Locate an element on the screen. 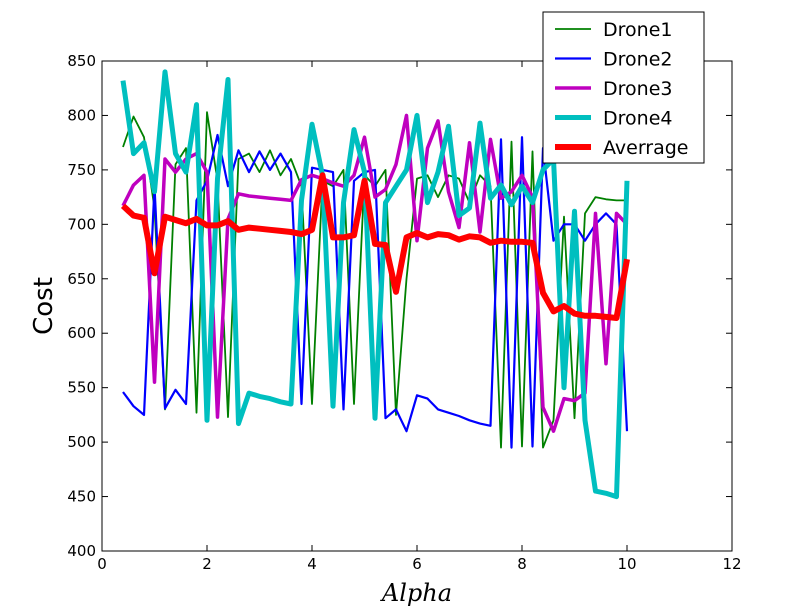  y-tick-label: 750 is located at coordinates (81, 170).